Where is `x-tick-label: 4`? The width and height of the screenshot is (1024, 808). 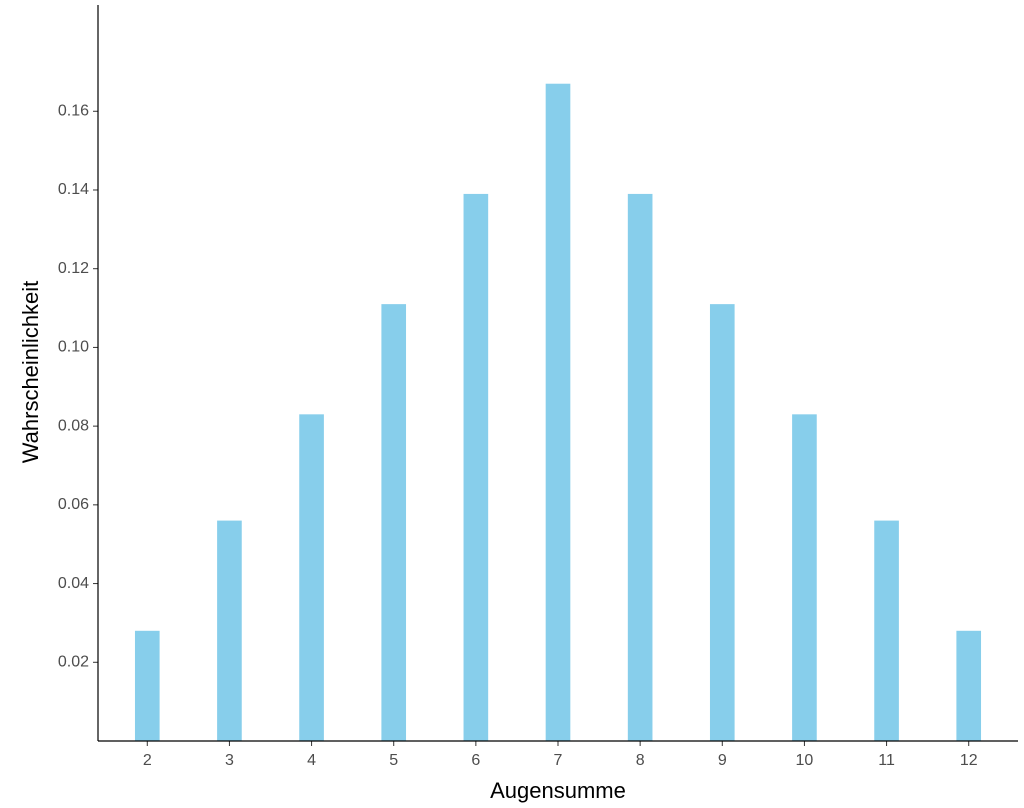
x-tick-label: 4 is located at coordinates (311, 760).